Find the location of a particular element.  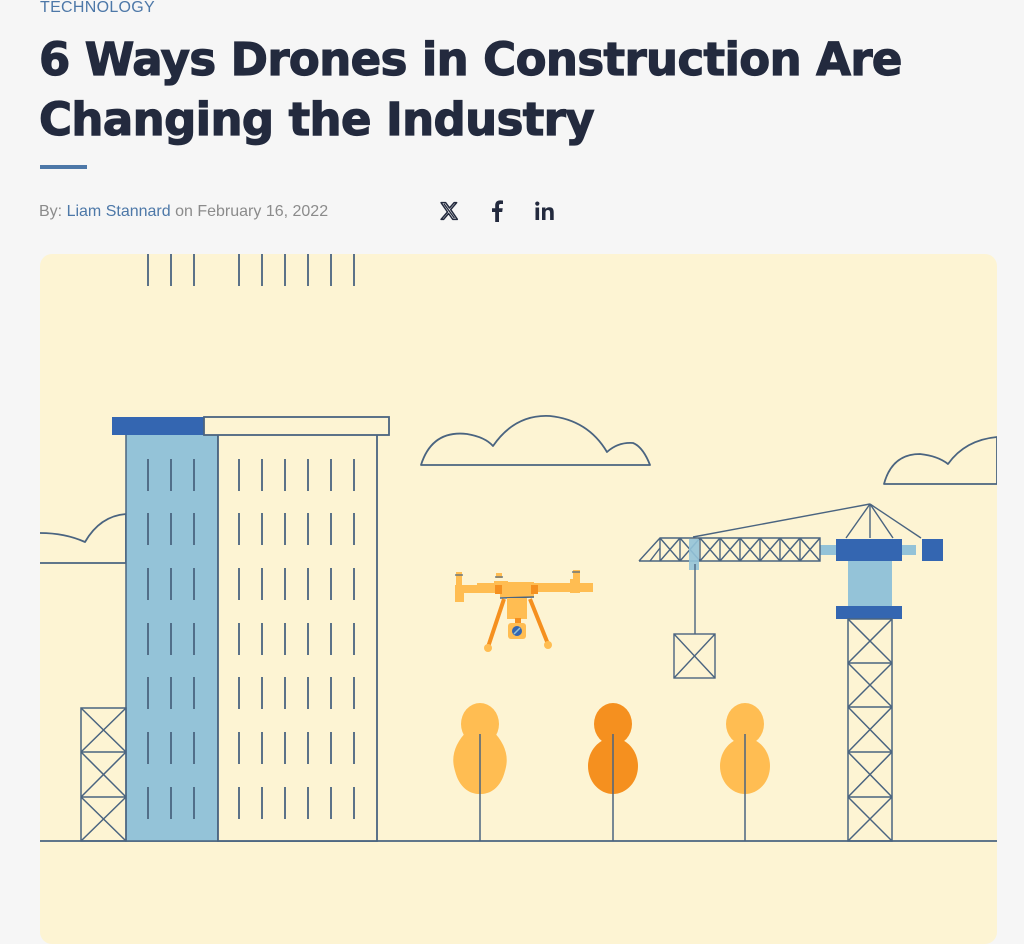

hanging-crate is located at coordinates (694, 656).